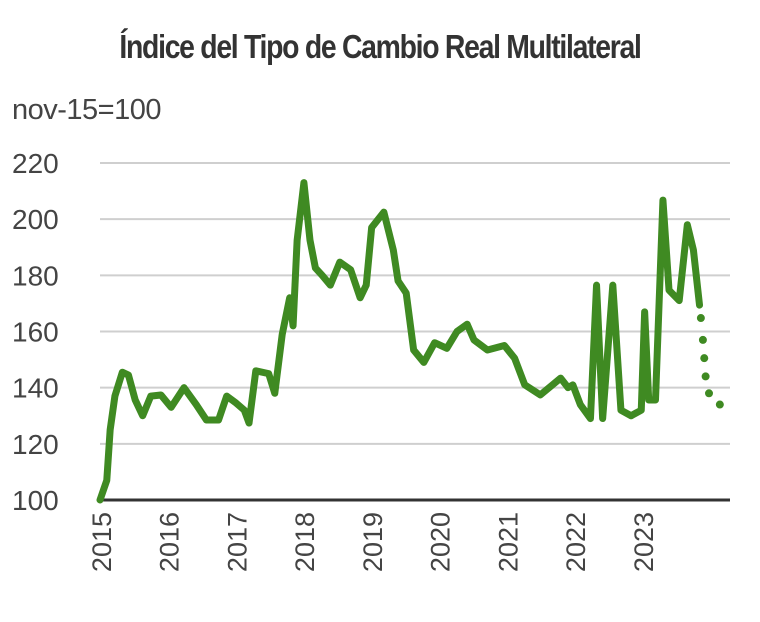 The image size is (760, 622). Describe the element at coordinates (170, 542) in the screenshot. I see `x-tick-label: 2016` at that location.